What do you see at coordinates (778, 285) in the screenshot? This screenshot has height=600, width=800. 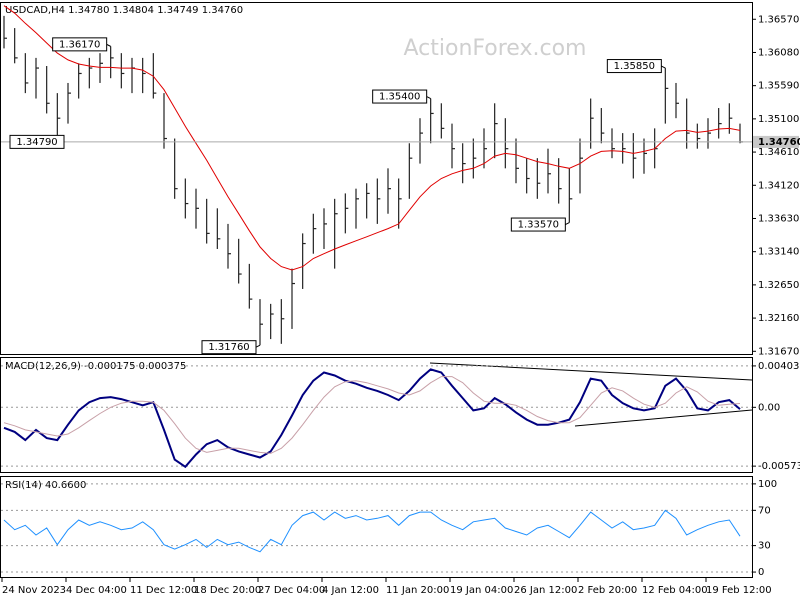 I see `y-tick-label: 1.32650` at bounding box center [778, 285].